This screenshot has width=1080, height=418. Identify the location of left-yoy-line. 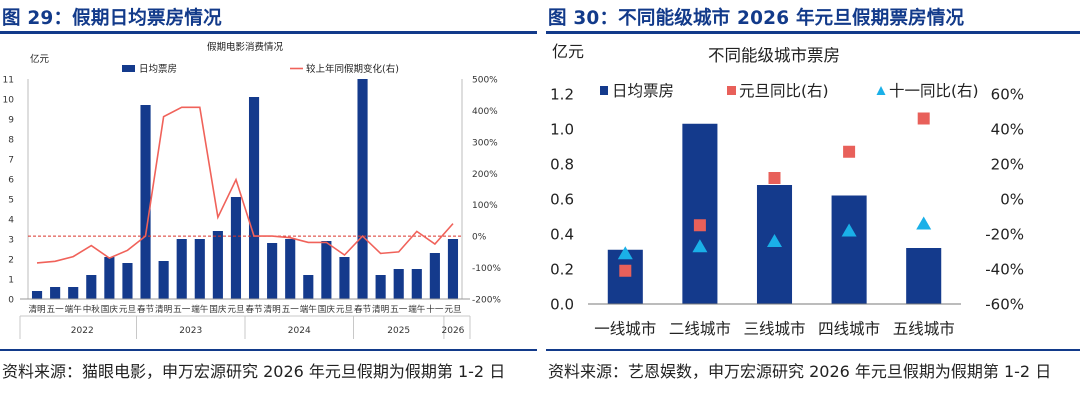
(245, 185).